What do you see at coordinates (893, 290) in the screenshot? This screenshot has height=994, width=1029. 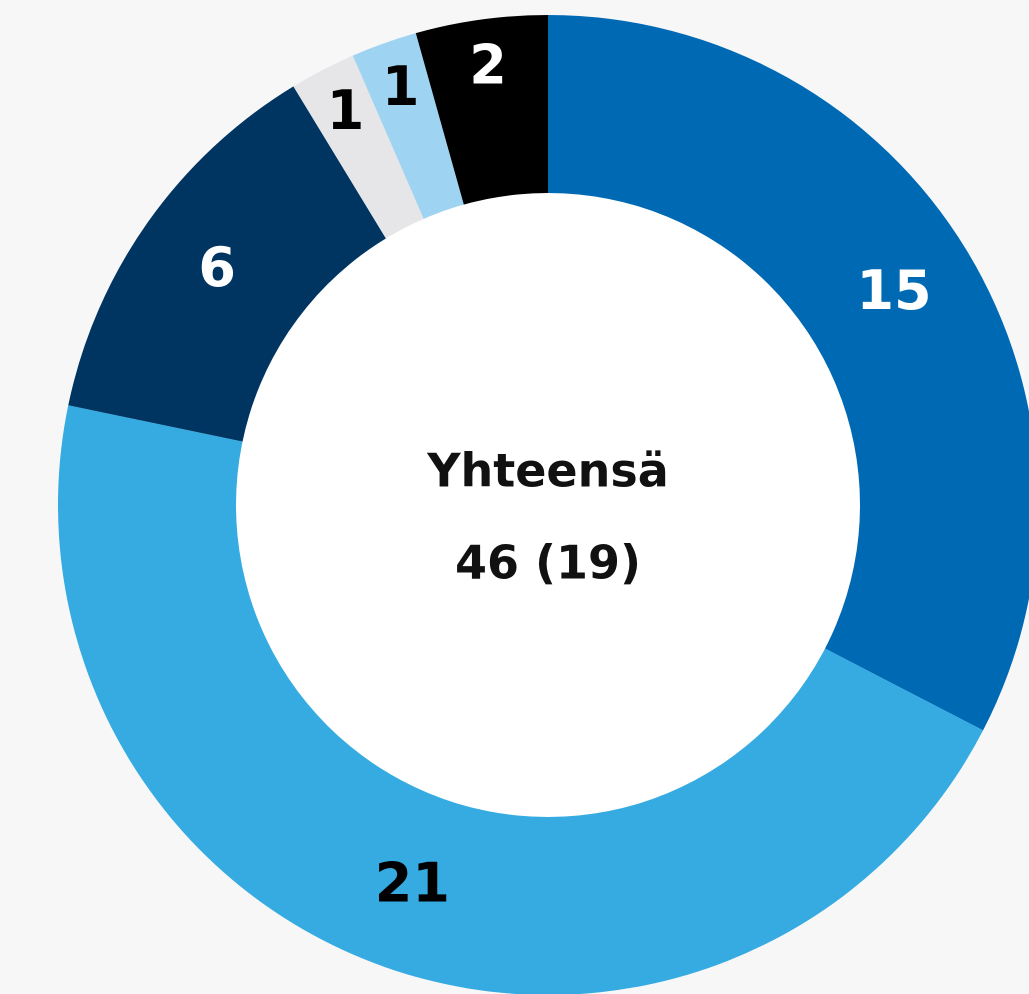 I see `slice-label: 15` at bounding box center [893, 290].